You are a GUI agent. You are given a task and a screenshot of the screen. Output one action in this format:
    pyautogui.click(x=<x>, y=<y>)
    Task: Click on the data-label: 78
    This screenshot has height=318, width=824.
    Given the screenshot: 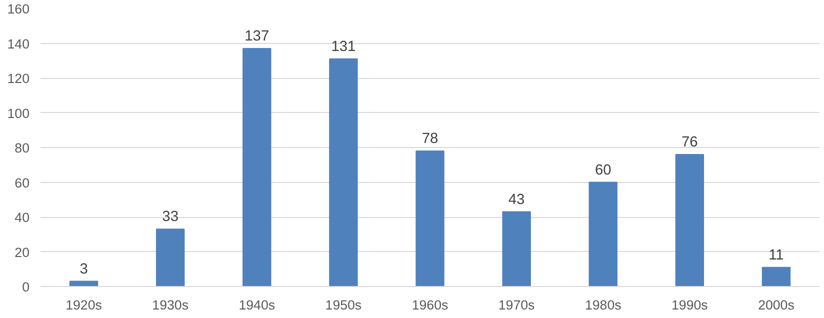 What is the action you would take?
    pyautogui.click(x=430, y=138)
    